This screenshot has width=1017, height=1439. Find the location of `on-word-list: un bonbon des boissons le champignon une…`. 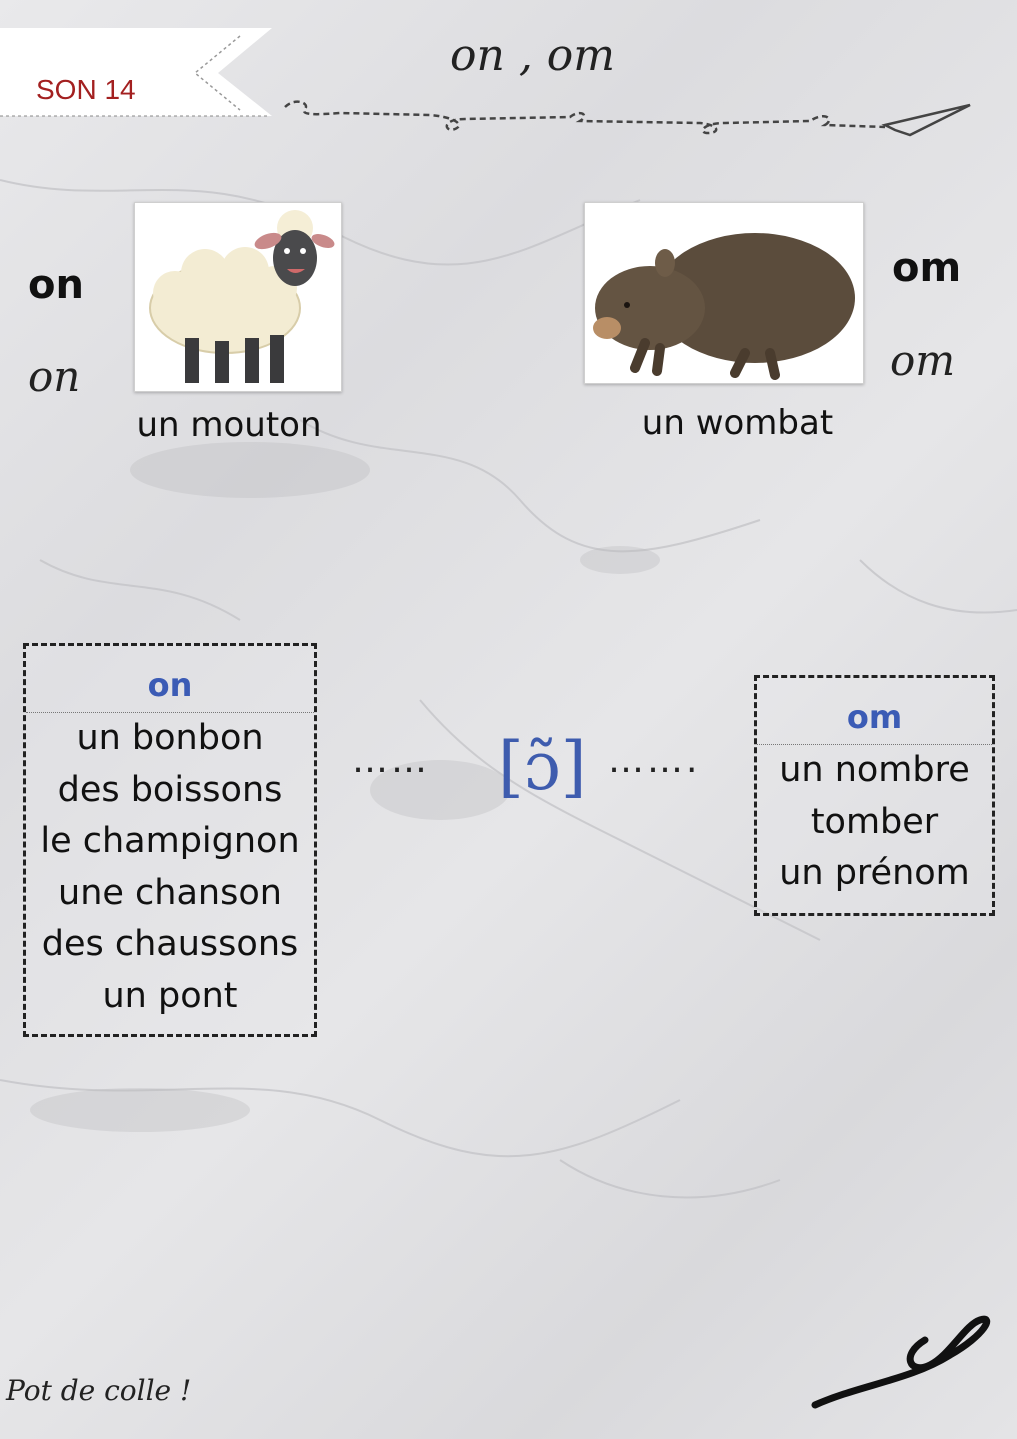

on-word-list: un bonbon des boissons le champignon une… is located at coordinates (170, 867).